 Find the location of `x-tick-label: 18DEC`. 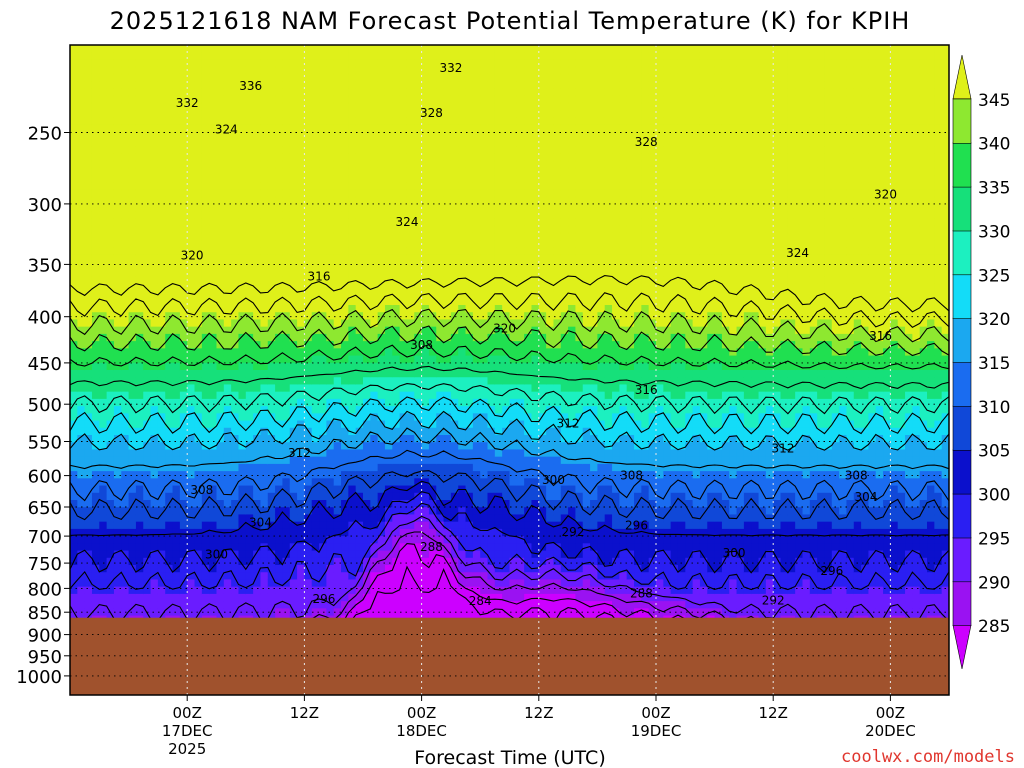

x-tick-label: 18DEC is located at coordinates (421, 731).